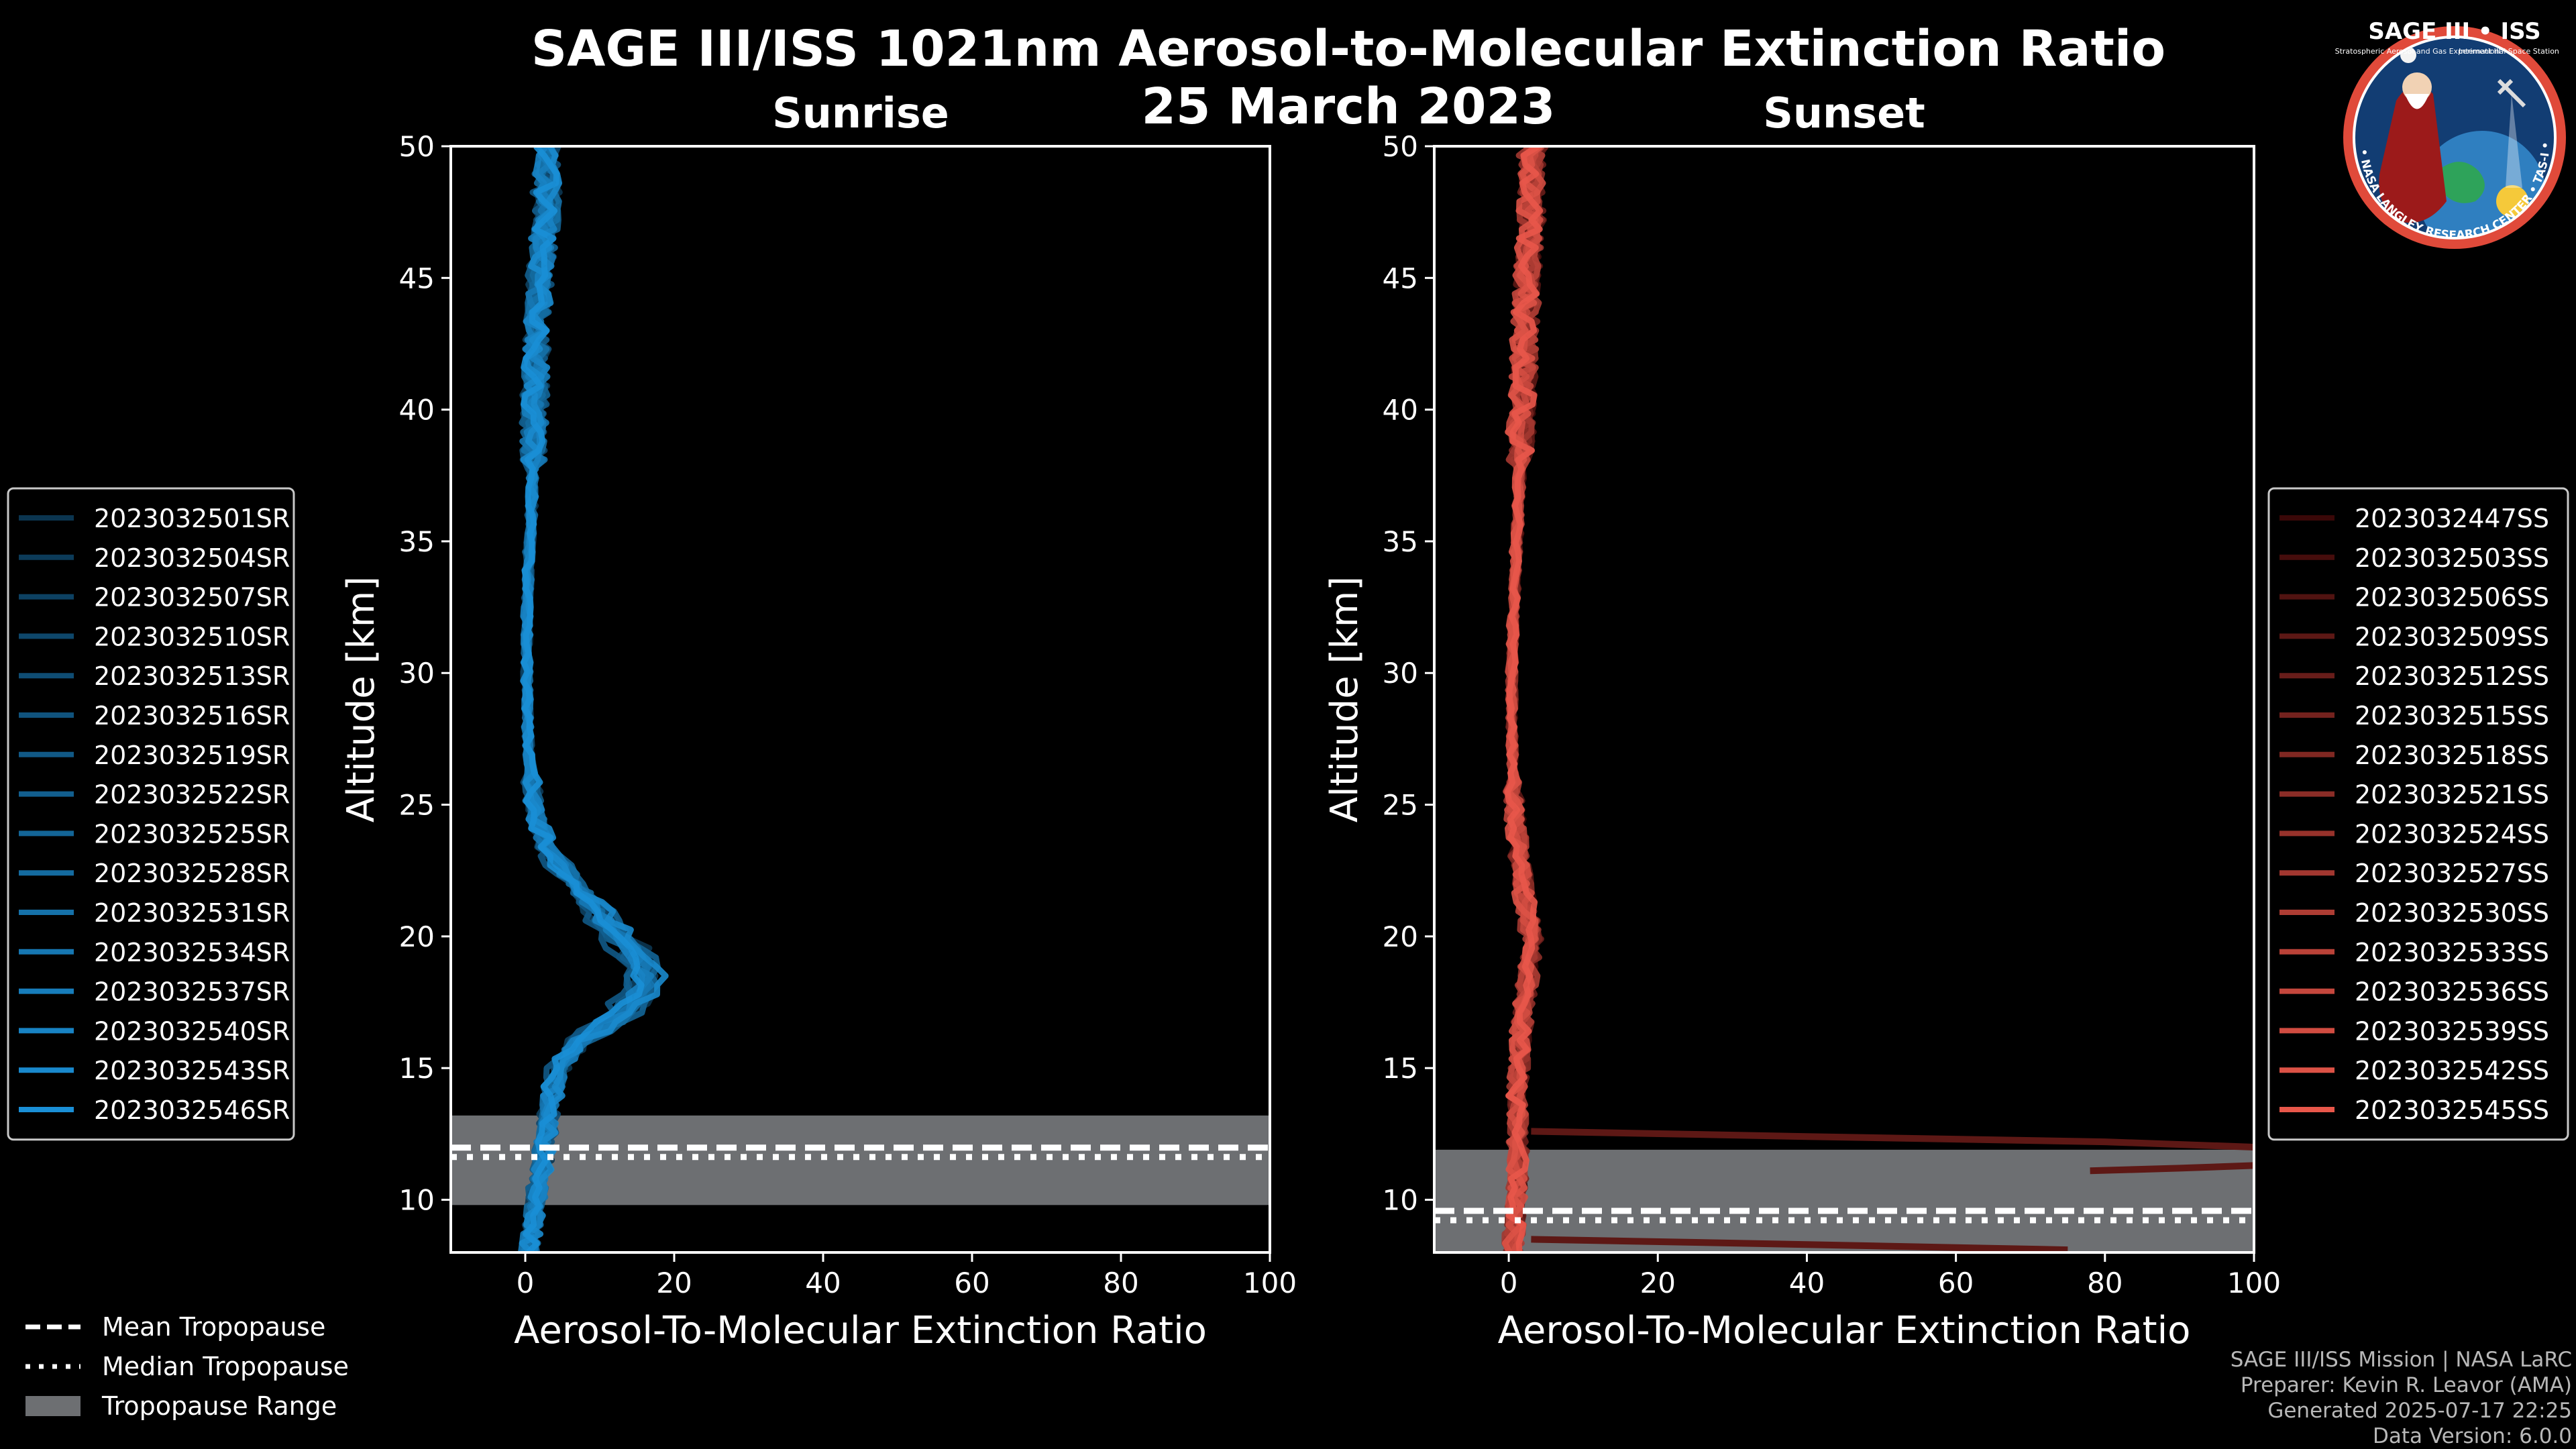  I want to click on sunset-ytick-label-35: 35, so click(1400, 541).